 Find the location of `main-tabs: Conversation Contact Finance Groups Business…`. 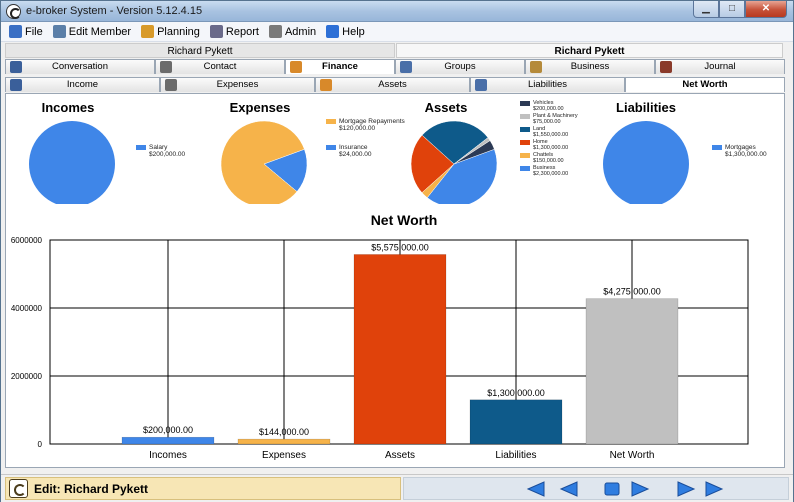

main-tabs: Conversation Contact Finance Groups Business… is located at coordinates (395, 66).